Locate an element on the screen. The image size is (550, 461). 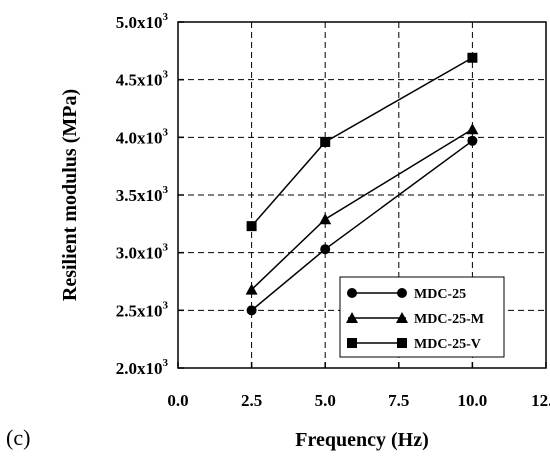
x-tick-label: 10.0 is located at coordinates (473, 400).